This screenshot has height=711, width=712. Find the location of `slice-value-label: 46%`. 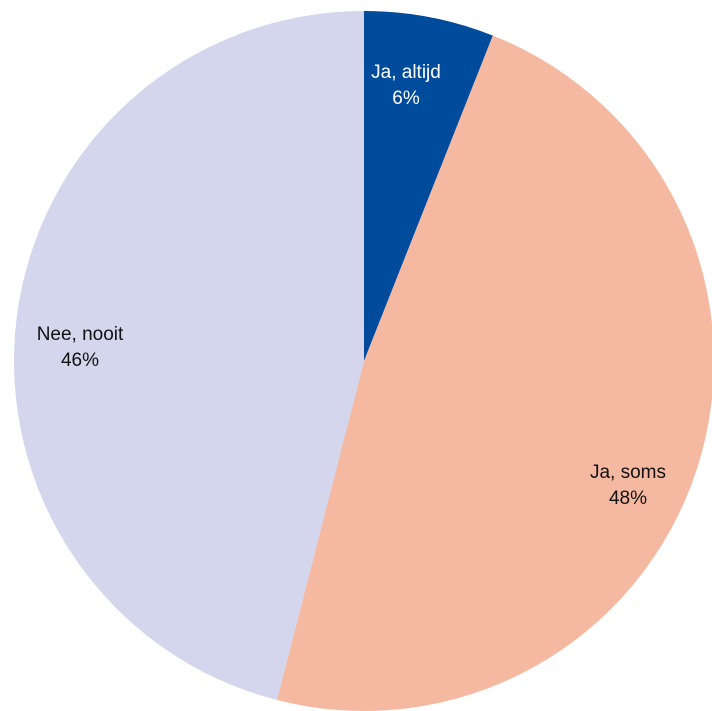

slice-value-label: 46% is located at coordinates (80, 360).